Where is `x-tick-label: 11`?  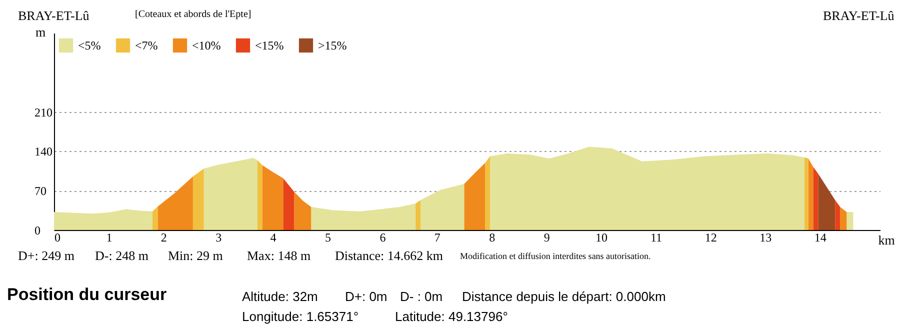 x-tick-label: 11 is located at coordinates (656, 237).